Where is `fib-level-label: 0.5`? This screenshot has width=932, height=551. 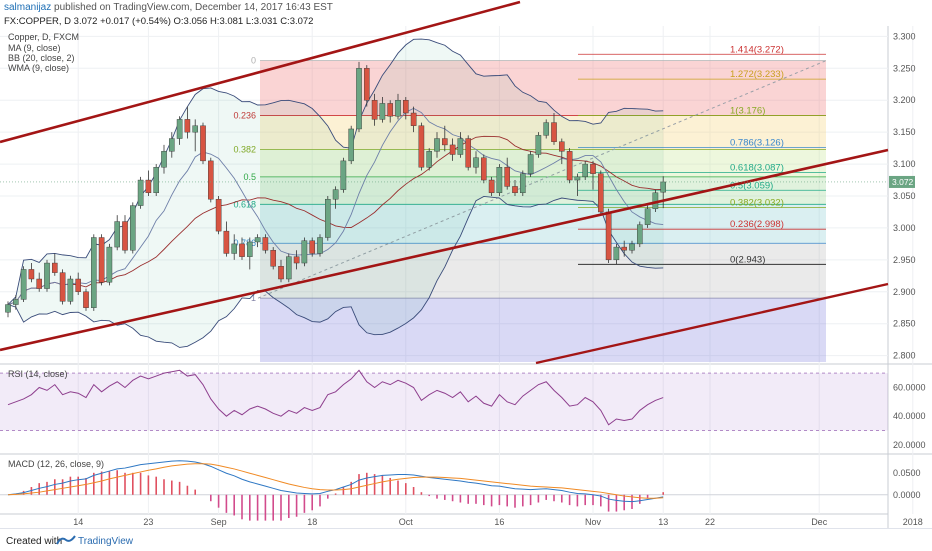
fib-level-label: 0.5 is located at coordinates (249, 177).